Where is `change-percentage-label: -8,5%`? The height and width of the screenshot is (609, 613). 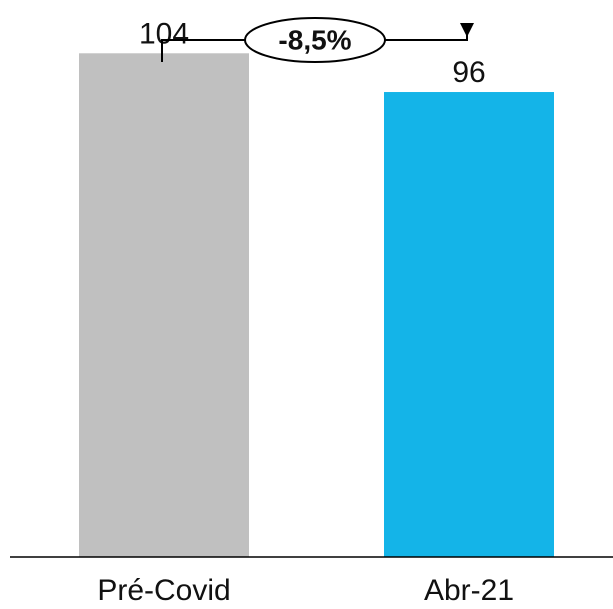 change-percentage-label: -8,5% is located at coordinates (314, 40).